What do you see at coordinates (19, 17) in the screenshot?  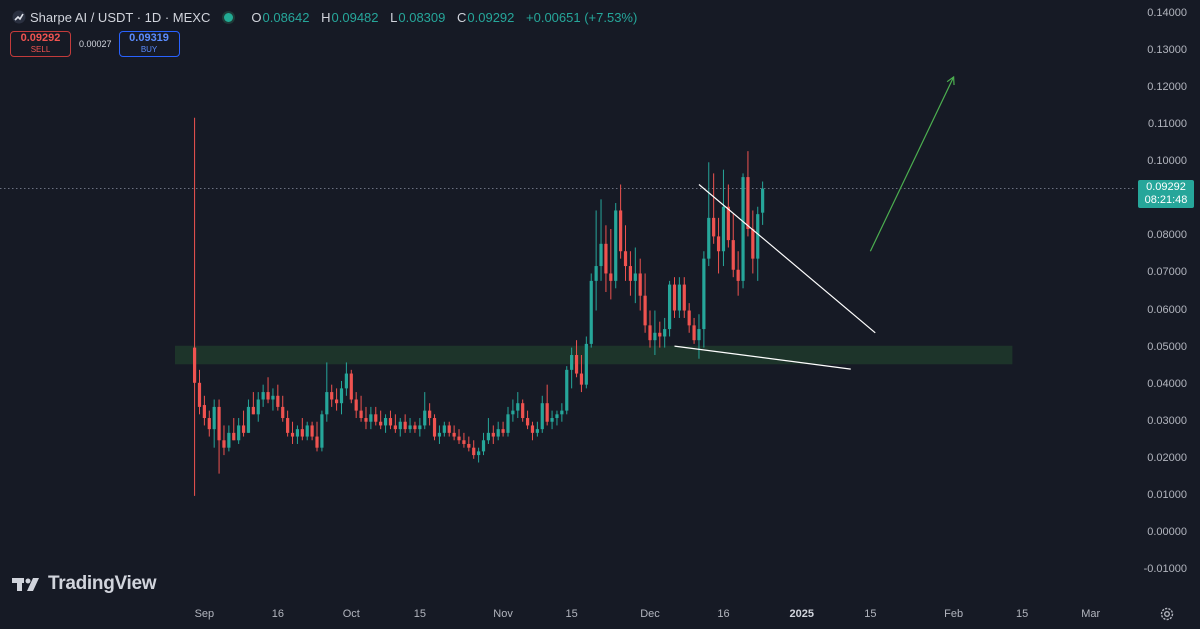 I see `token-logo-icon` at bounding box center [19, 17].